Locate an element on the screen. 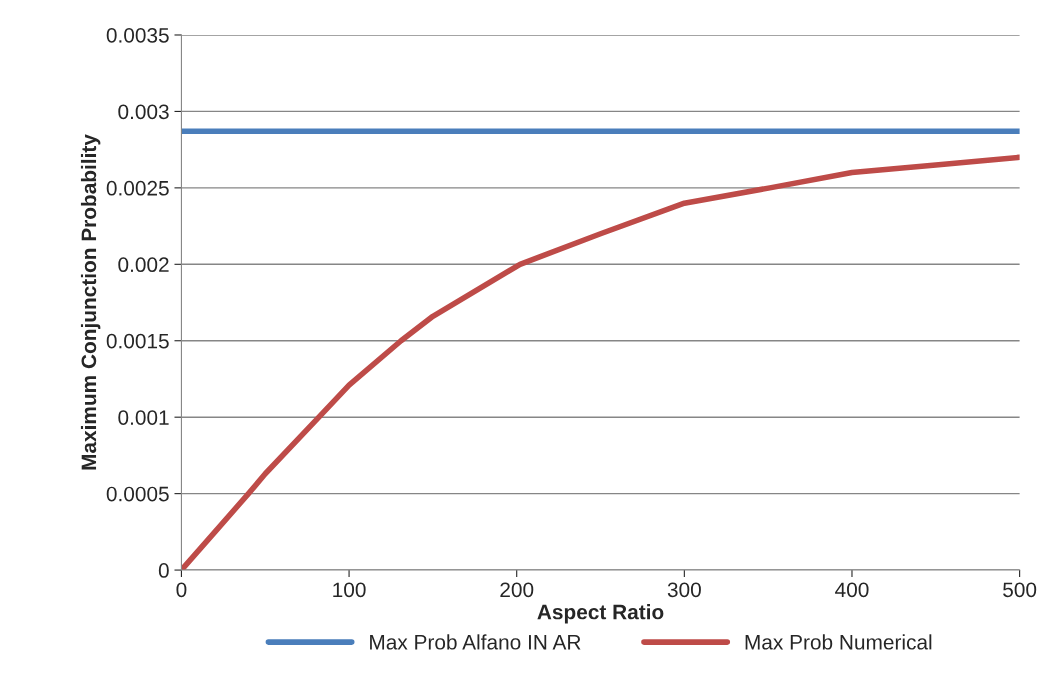  legend-label: Max Prob Alfano IN AR is located at coordinates (475, 642).